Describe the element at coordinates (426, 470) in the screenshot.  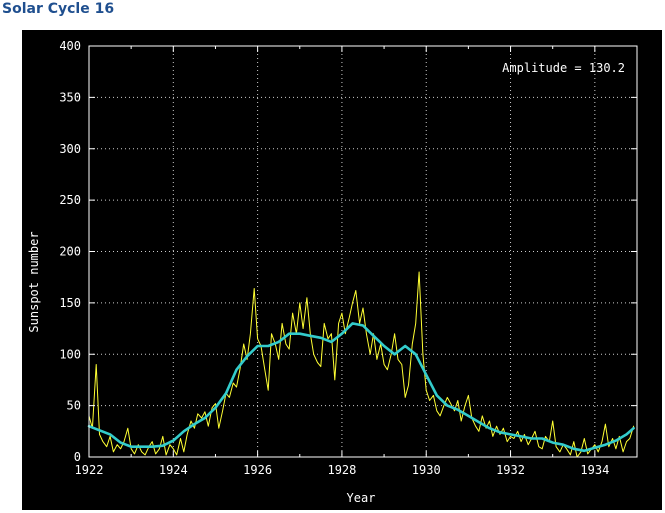
I see `x-tick-label: 1930` at that location.